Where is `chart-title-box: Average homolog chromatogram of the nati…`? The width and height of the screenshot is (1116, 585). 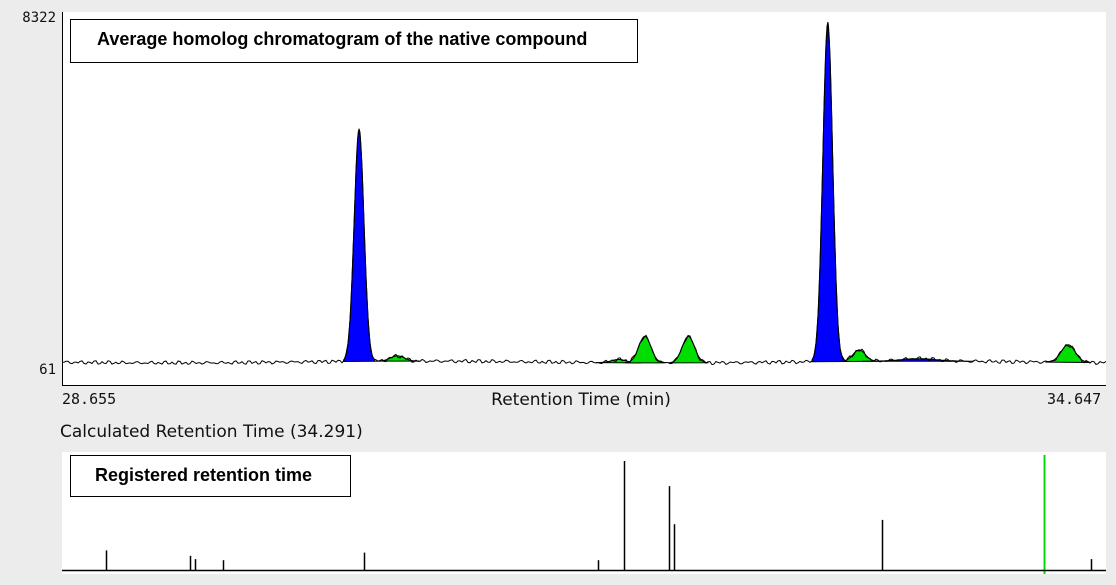 chart-title-box: Average homolog chromatogram of the nati… is located at coordinates (354, 41).